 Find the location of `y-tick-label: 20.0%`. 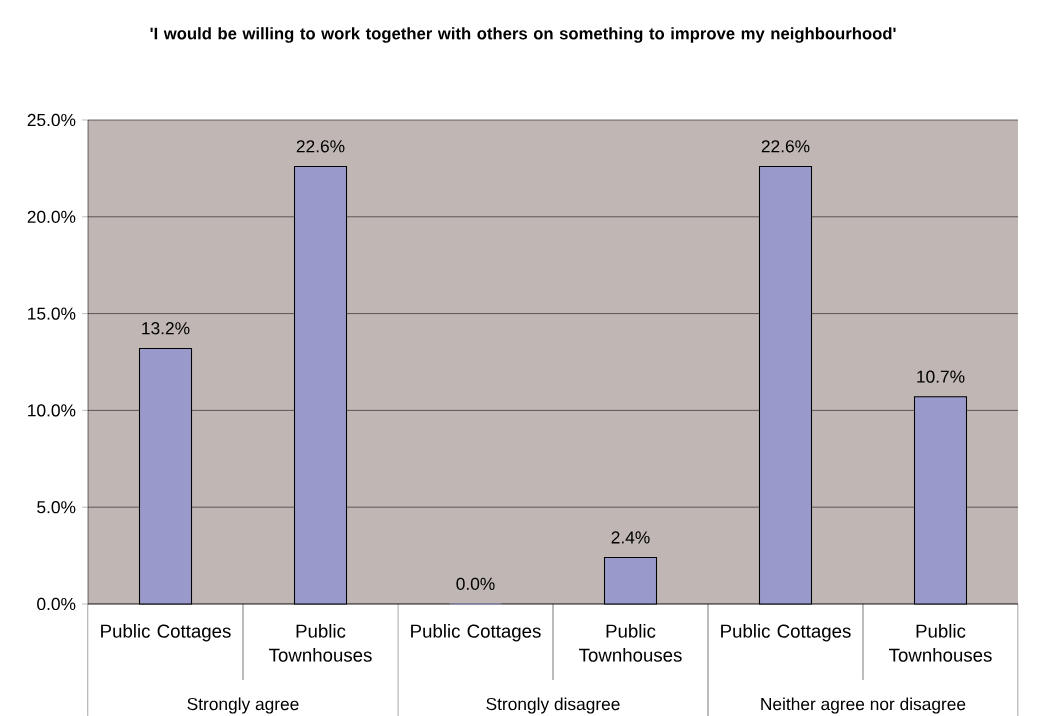

y-tick-label: 20.0% is located at coordinates (51, 216).